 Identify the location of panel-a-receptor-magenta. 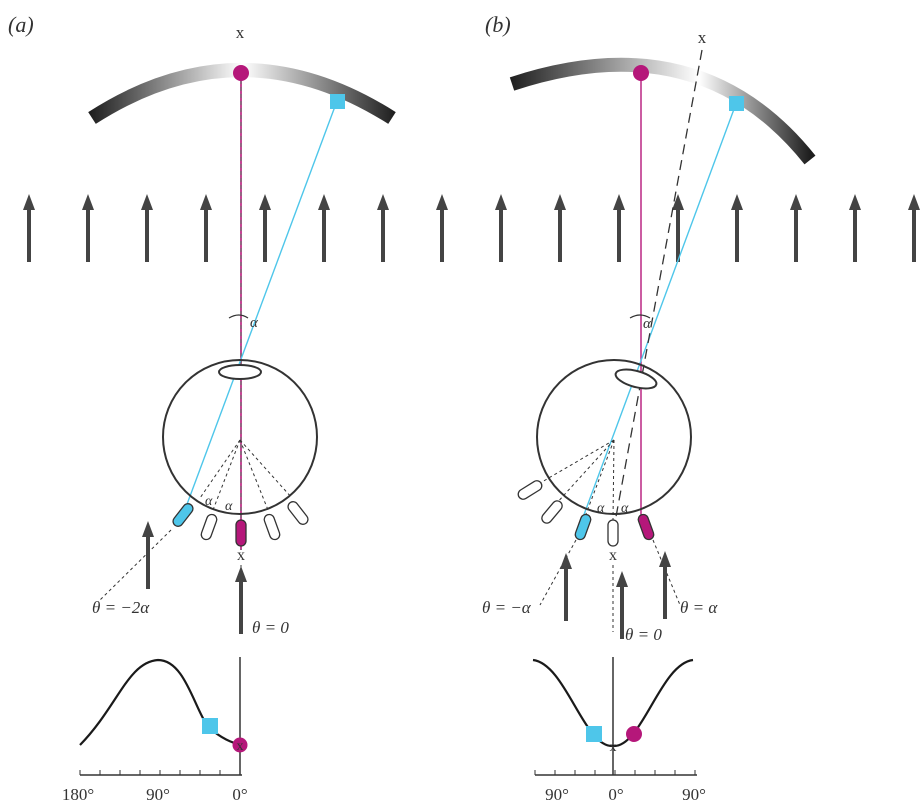
(241, 533).